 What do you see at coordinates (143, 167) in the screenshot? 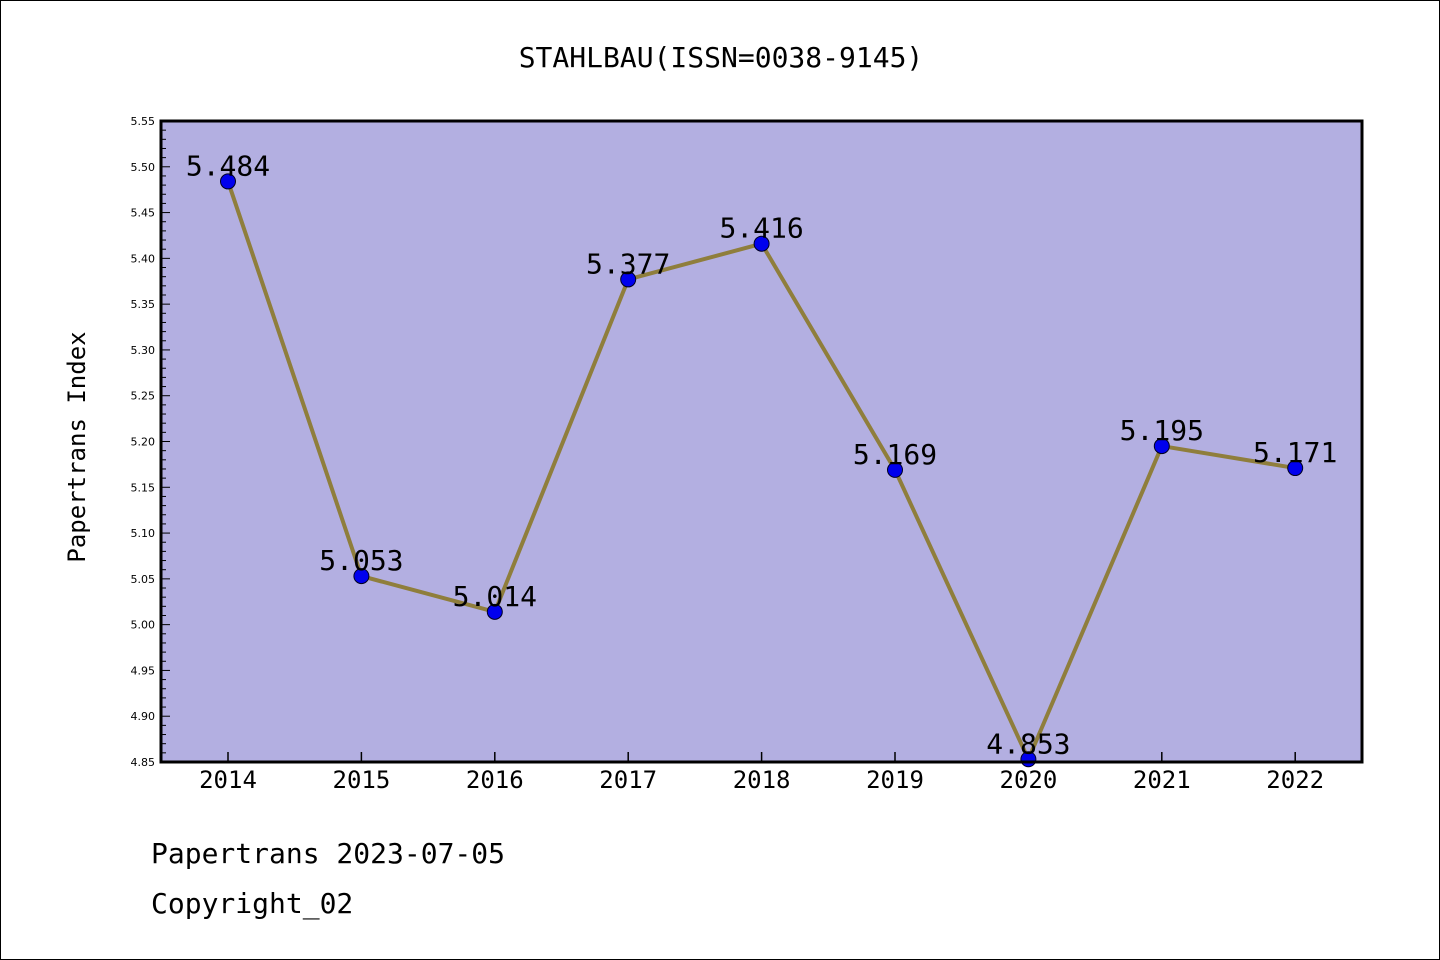
I see `y-tick-label: 5.50` at bounding box center [143, 167].